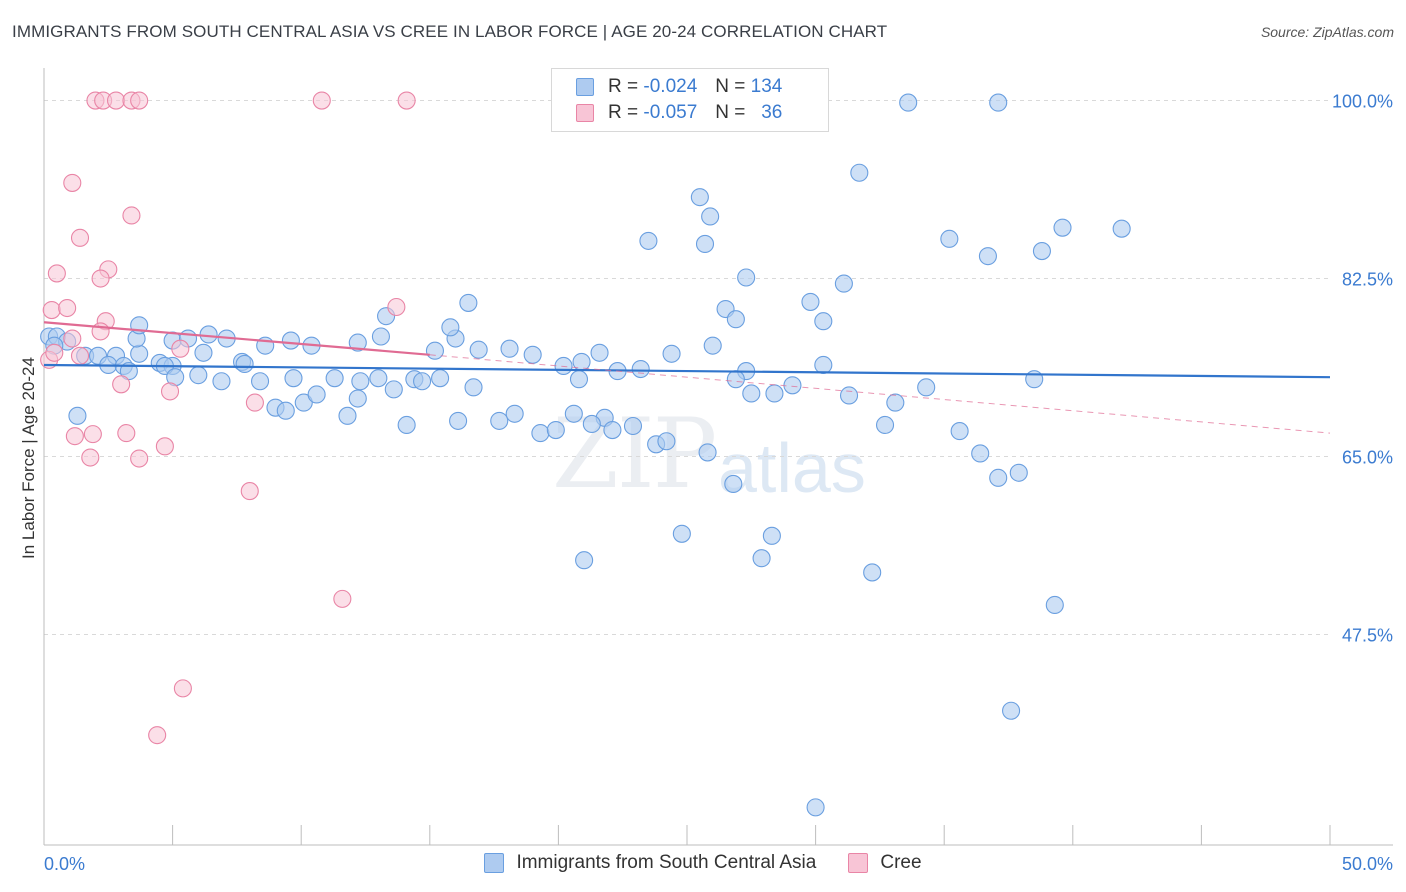 The image size is (1406, 892). What do you see at coordinates (1367, 458) in the screenshot?
I see `y-tick-label: 65.0%` at bounding box center [1367, 458].